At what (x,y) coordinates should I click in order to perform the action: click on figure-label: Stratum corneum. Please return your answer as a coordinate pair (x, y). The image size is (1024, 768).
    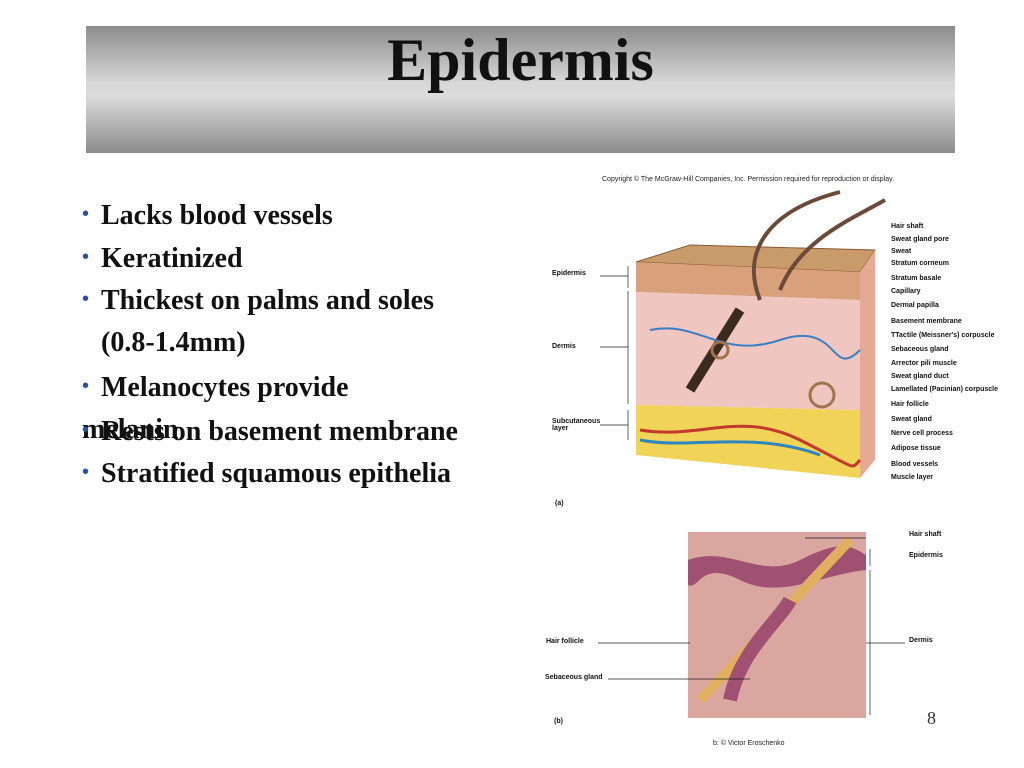
    Looking at the image, I should click on (920, 263).